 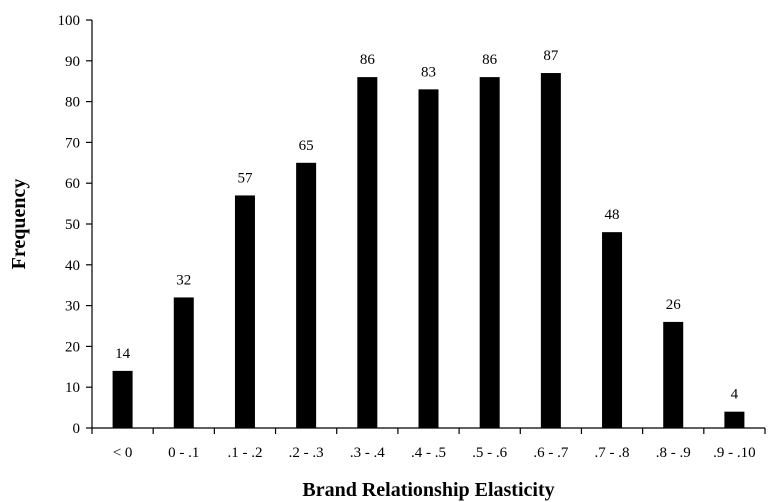 What do you see at coordinates (183, 280) in the screenshot?
I see `bar-value-label: 32` at bounding box center [183, 280].